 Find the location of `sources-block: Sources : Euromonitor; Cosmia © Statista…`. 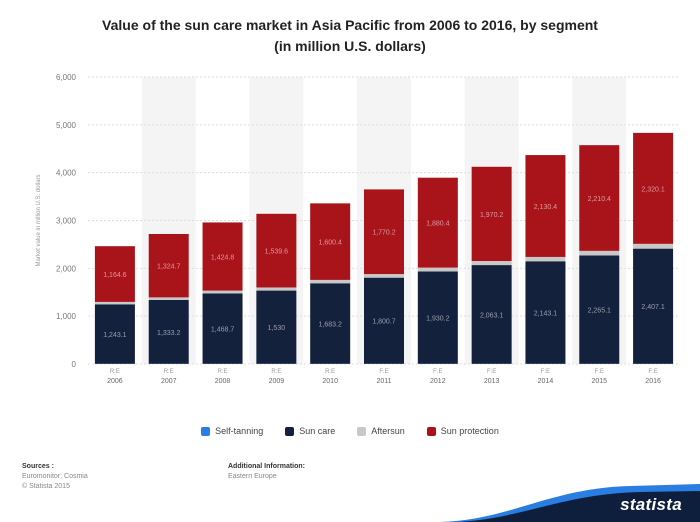

sources-block: Sources : Euromonitor; Cosmia © Statista… is located at coordinates (55, 477).